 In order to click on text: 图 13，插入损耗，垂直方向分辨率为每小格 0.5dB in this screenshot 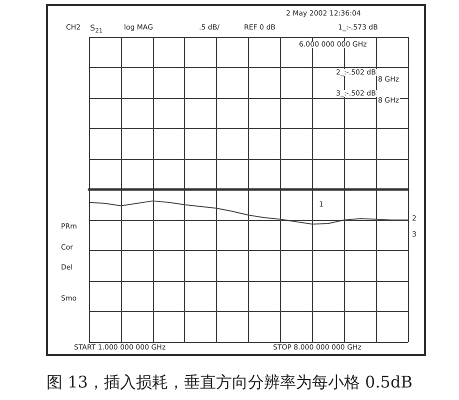, I will do `click(229, 382)`.